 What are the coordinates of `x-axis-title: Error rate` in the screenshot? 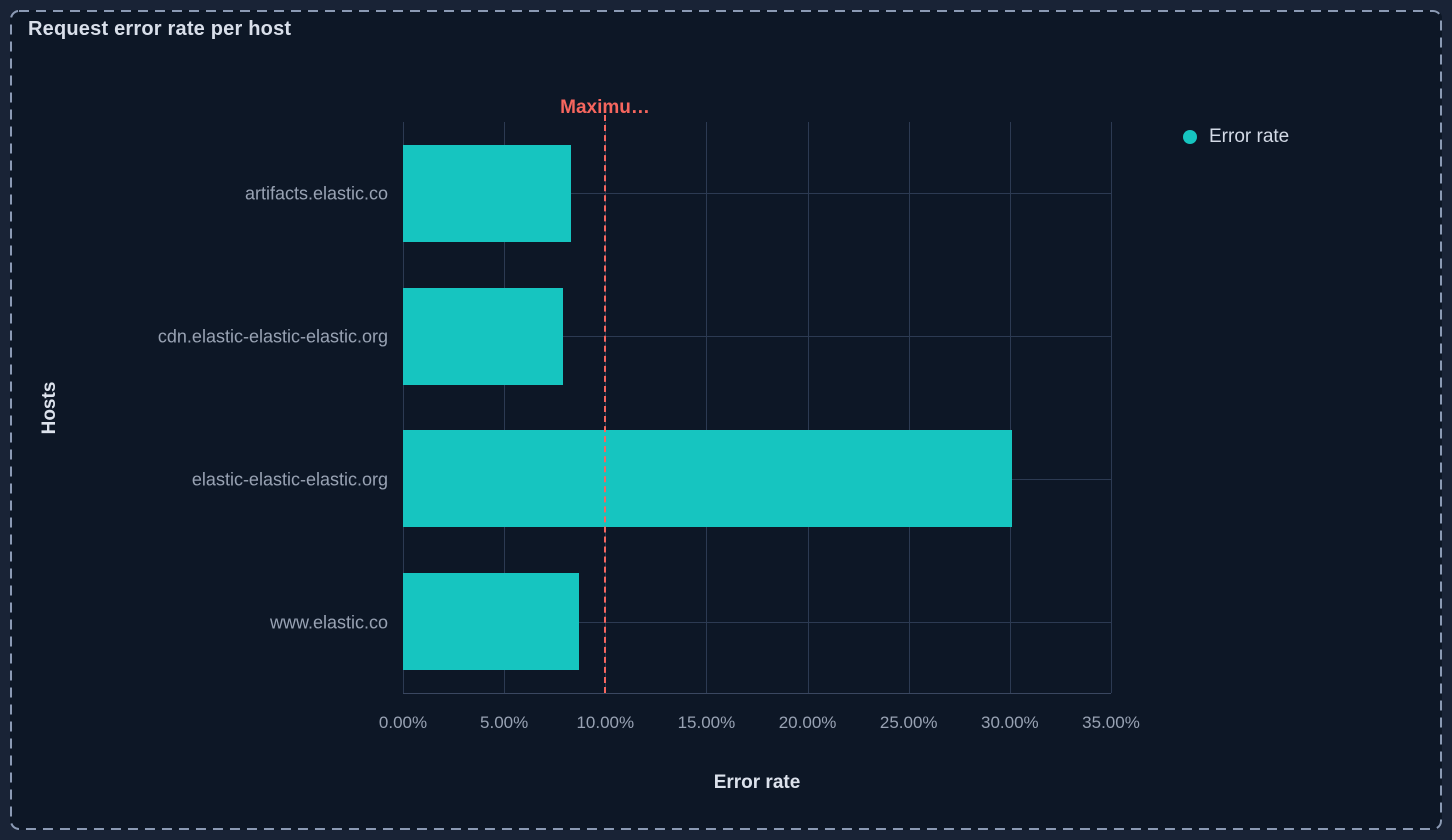 It's located at (757, 782).